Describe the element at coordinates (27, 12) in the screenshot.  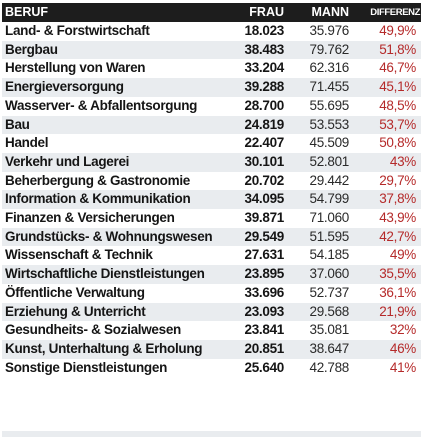
I see `column-header-beruf: BERUF` at that location.